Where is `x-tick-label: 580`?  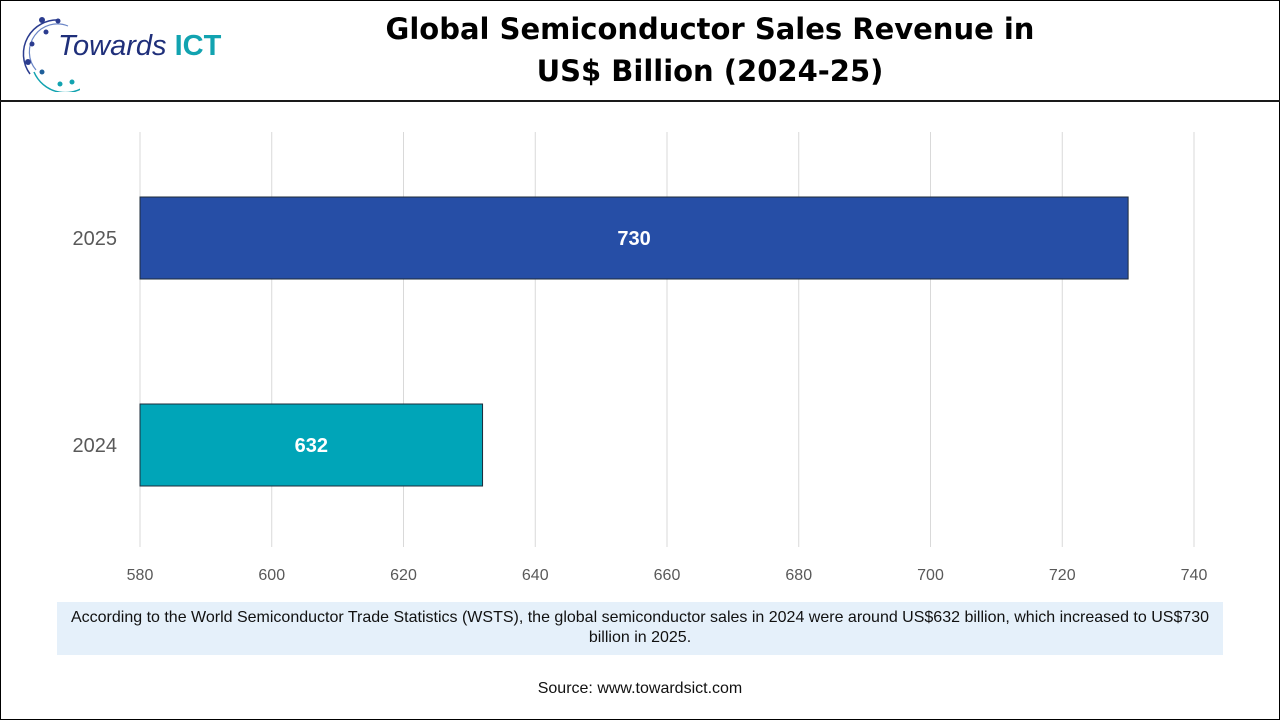 x-tick-label: 580 is located at coordinates (140, 575).